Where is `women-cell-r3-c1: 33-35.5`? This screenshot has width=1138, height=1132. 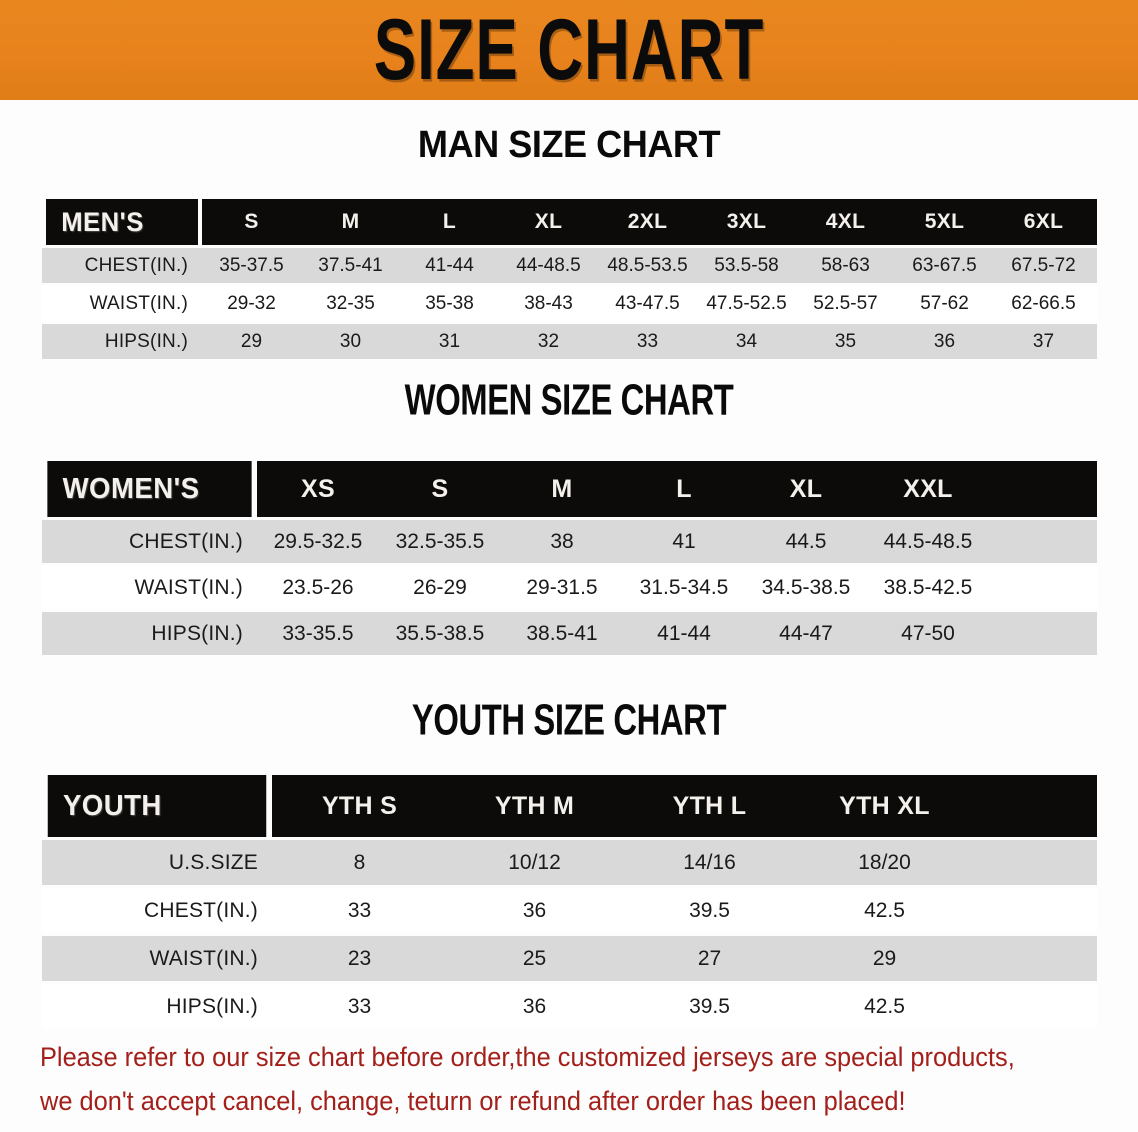 women-cell-r3-c1: 33-35.5 is located at coordinates (318, 633).